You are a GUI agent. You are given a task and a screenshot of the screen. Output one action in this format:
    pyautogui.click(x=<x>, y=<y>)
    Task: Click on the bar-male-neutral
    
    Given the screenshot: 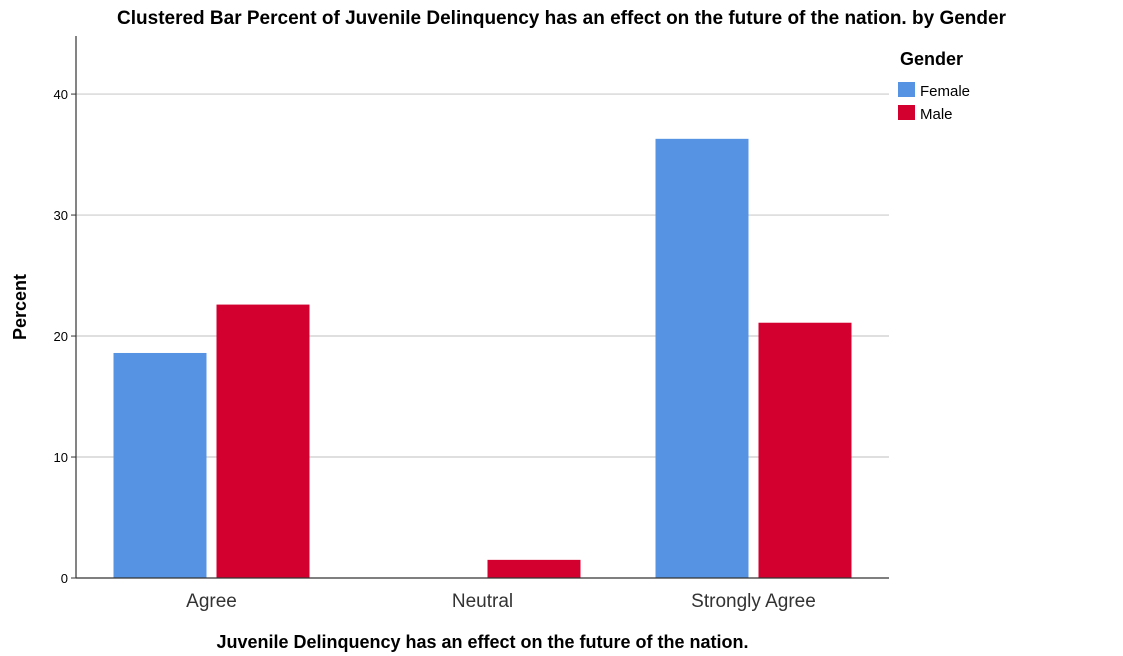 What is the action you would take?
    pyautogui.click(x=534, y=568)
    